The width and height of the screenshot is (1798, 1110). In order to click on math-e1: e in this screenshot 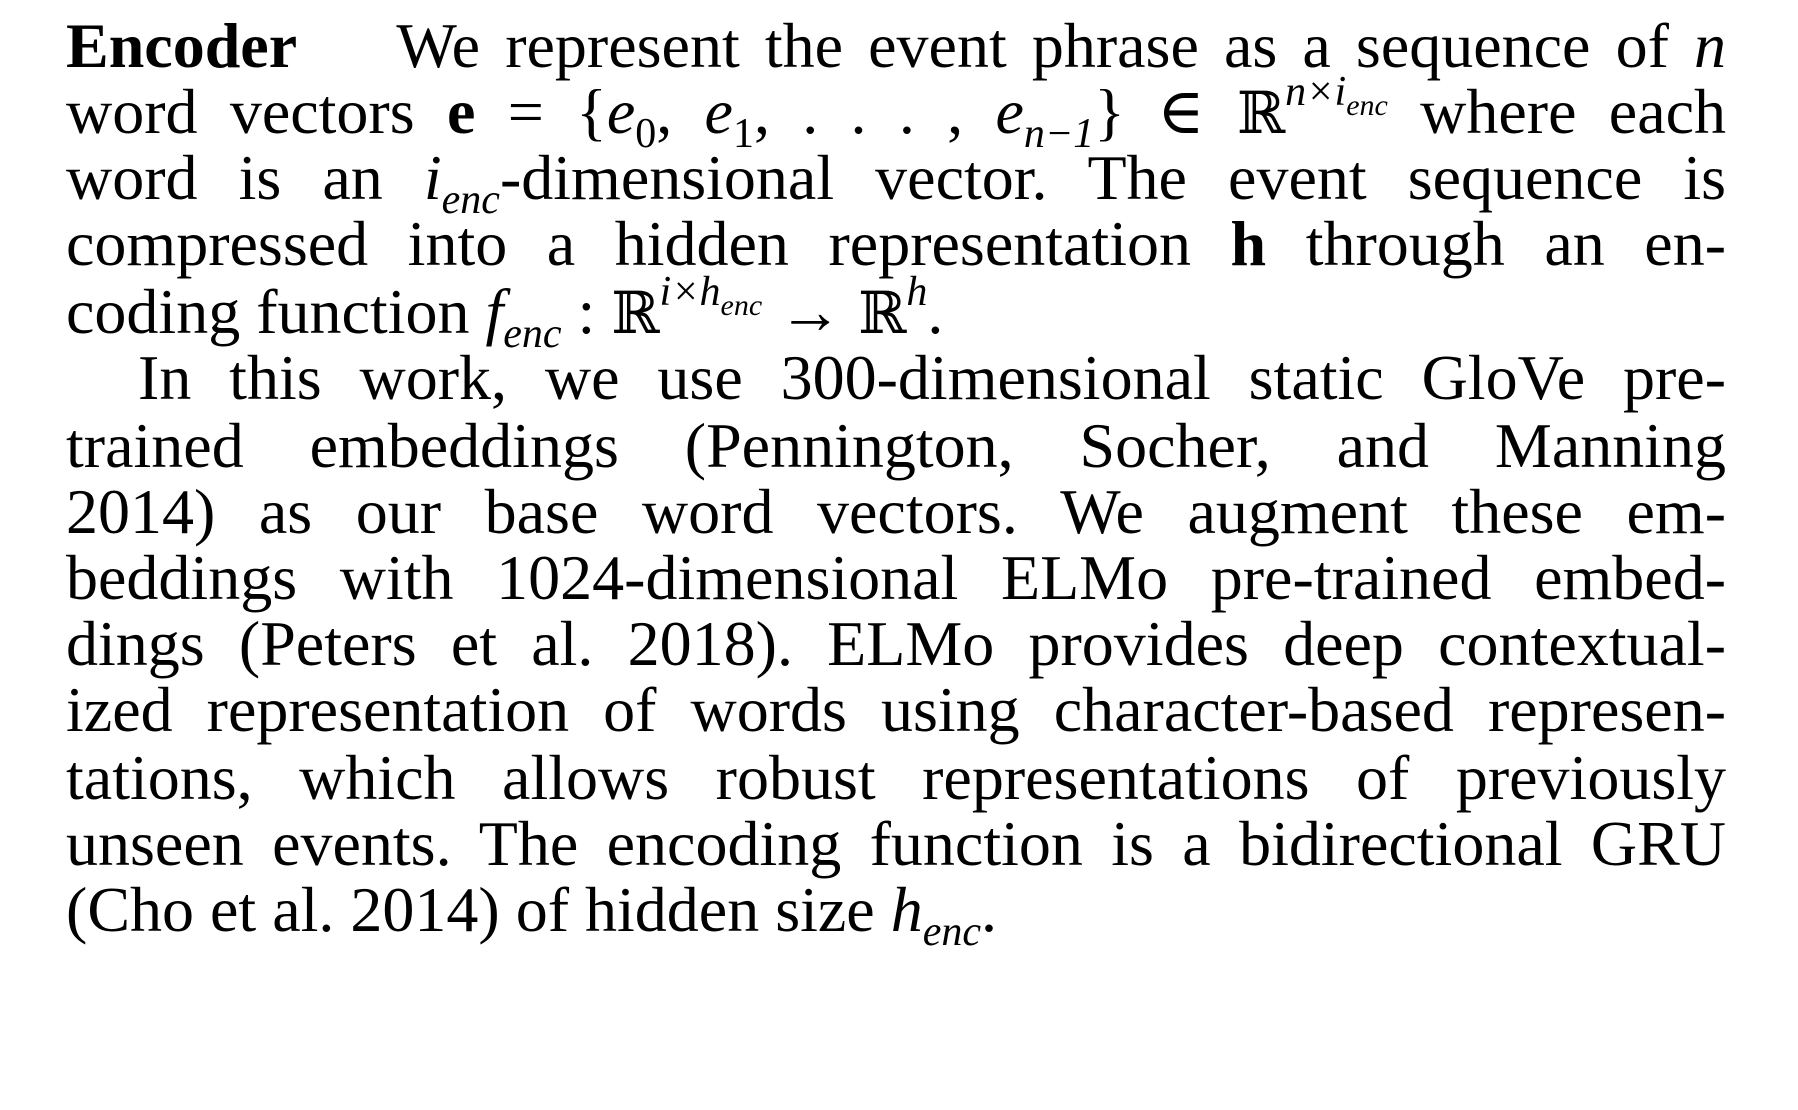, I will do `click(718, 111)`.